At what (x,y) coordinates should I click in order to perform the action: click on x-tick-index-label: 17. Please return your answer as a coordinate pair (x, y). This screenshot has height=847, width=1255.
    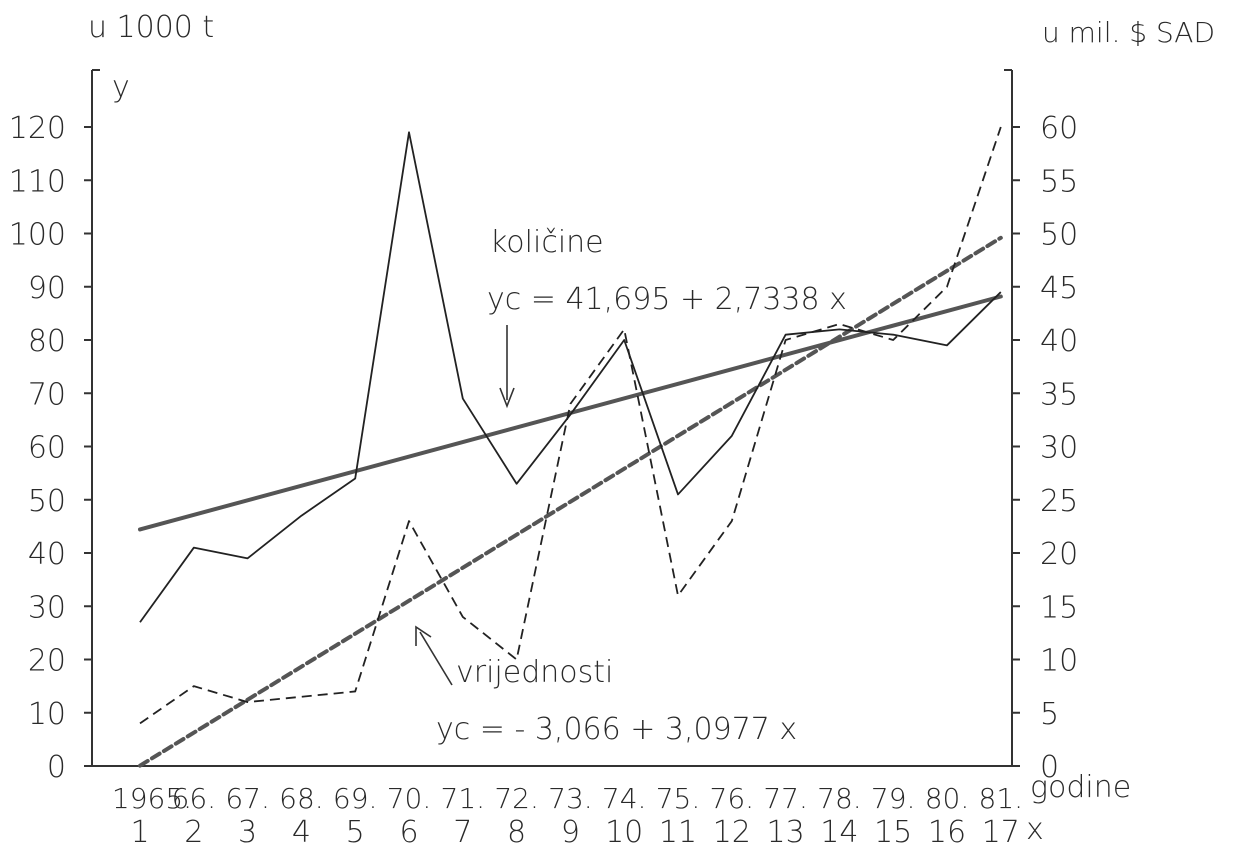
    Looking at the image, I should click on (1001, 831).